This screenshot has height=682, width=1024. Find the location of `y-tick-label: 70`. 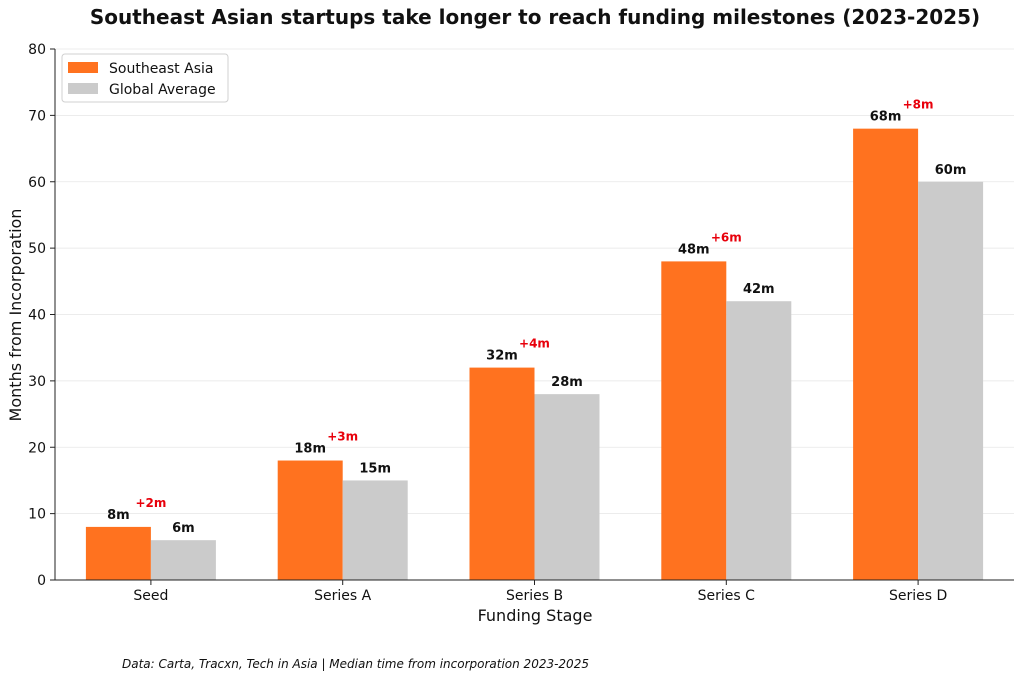

y-tick-label: 70 is located at coordinates (37, 116).